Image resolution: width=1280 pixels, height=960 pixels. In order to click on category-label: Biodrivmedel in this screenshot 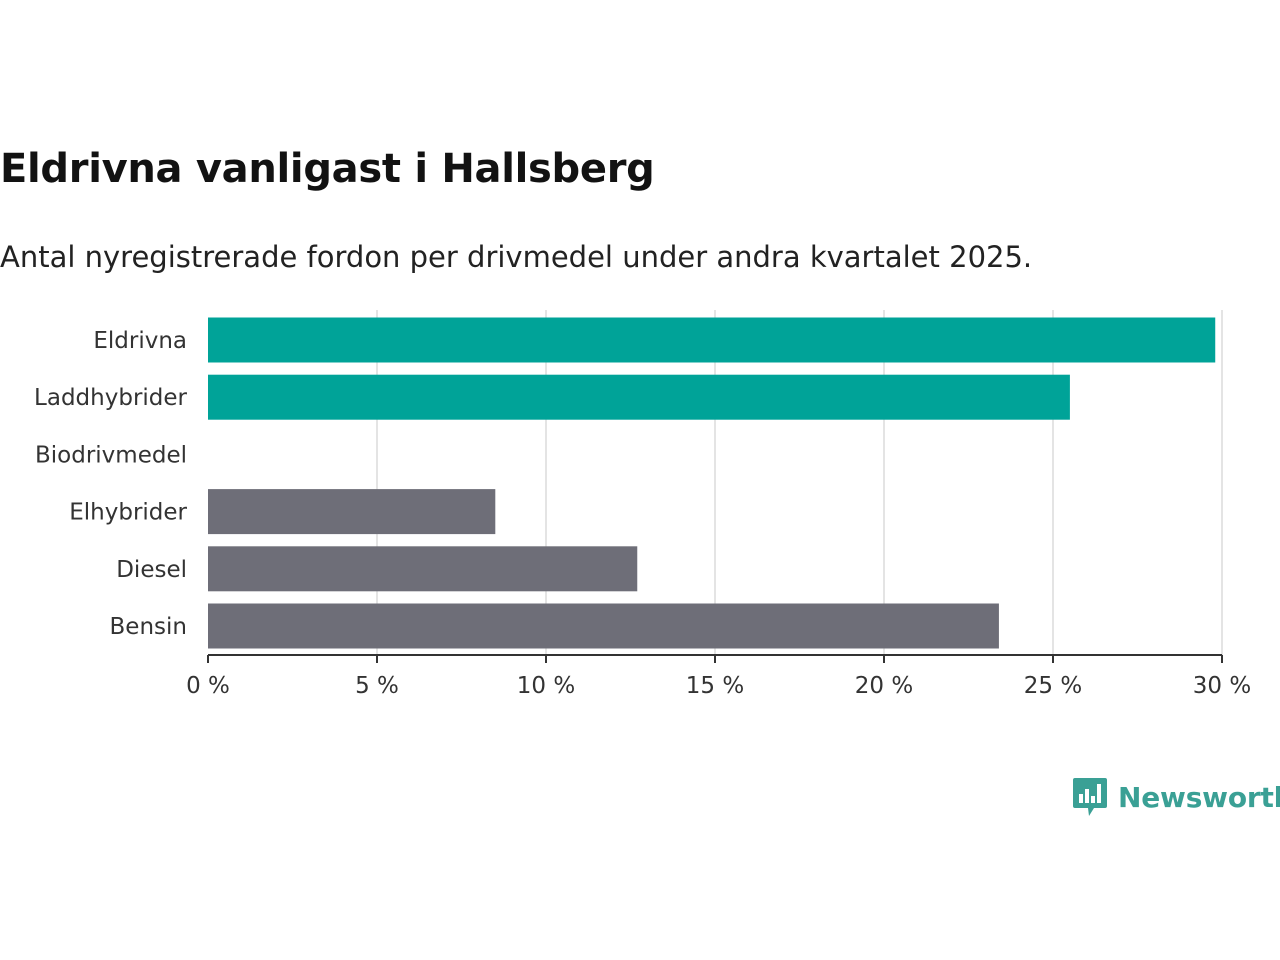, I will do `click(111, 455)`.